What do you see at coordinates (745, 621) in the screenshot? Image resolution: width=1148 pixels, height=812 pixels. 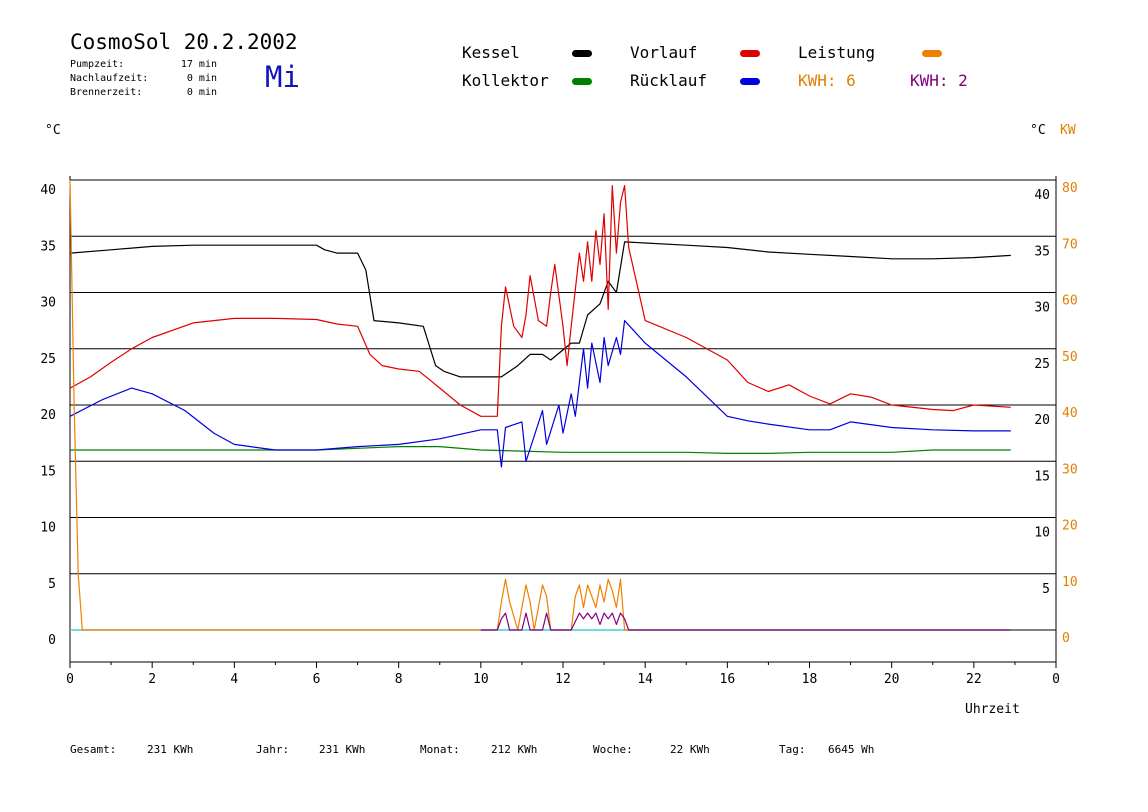 I see `series-line-kwh2` at bounding box center [745, 621].